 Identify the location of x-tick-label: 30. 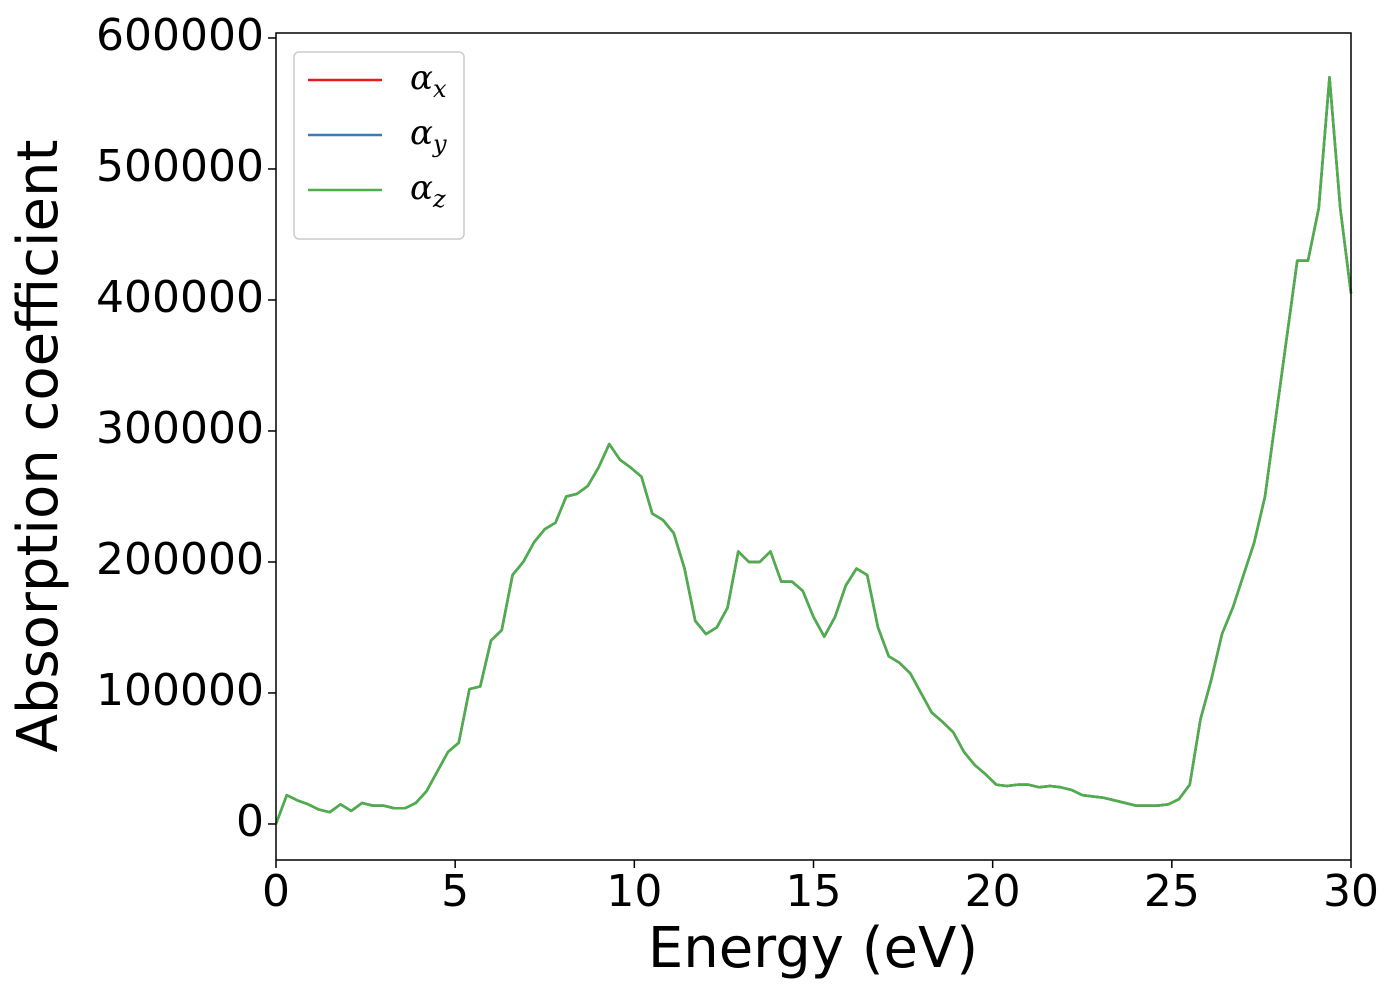
(1351, 891).